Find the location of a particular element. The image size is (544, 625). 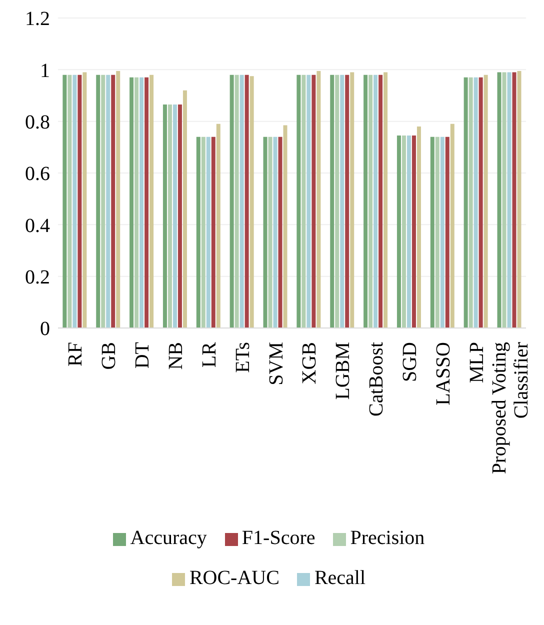

x-tick-label: RF is located at coordinates (75, 354).